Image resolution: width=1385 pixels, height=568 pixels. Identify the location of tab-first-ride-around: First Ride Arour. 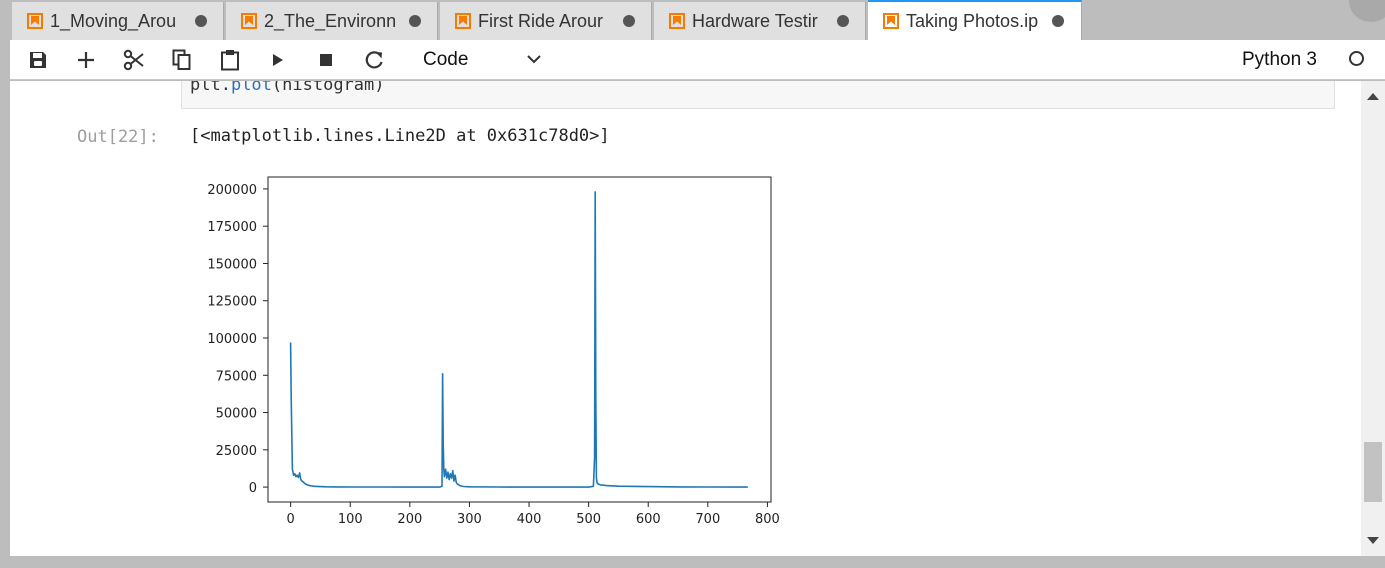
(546, 21).